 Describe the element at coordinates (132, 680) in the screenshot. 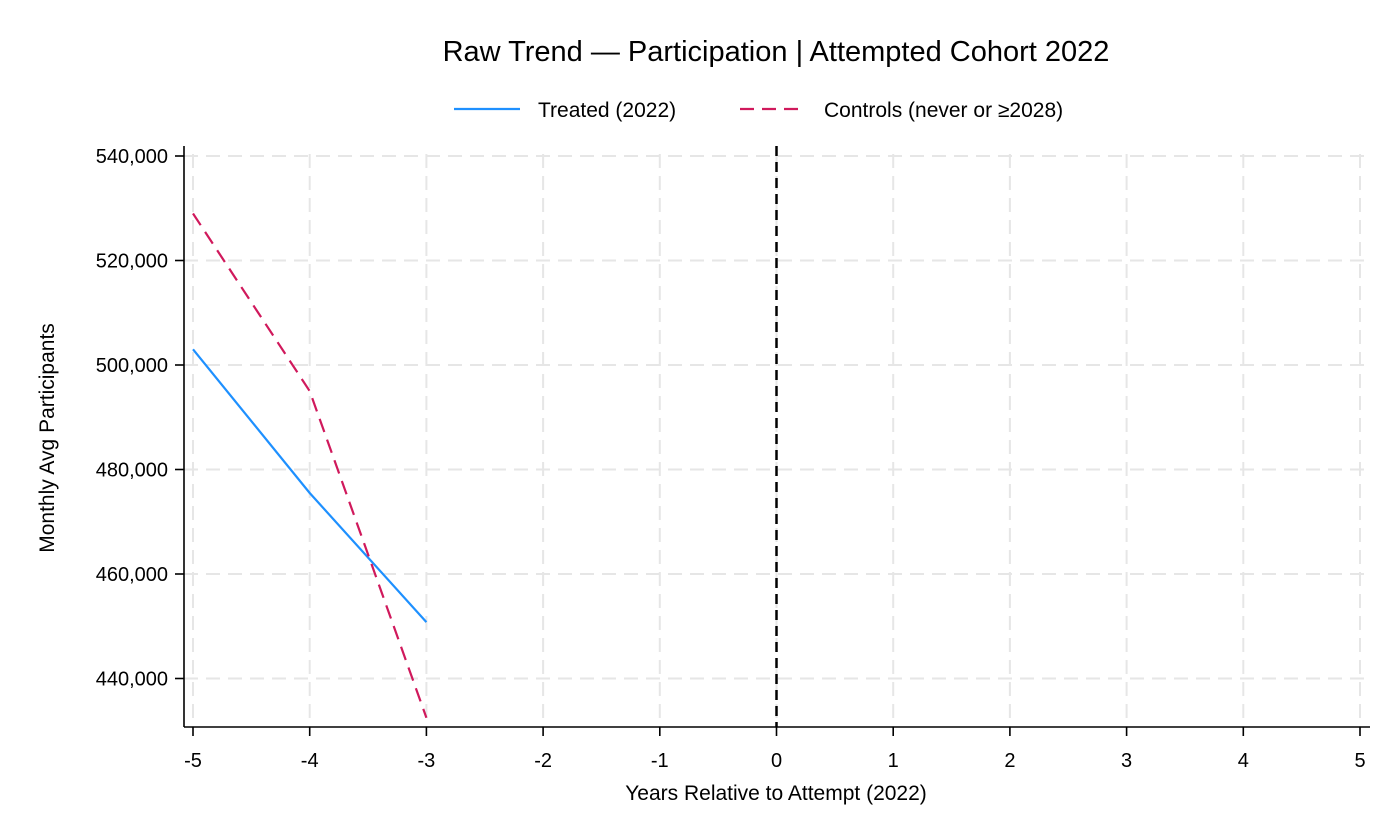

I see `y-tick-label: 440,000` at that location.